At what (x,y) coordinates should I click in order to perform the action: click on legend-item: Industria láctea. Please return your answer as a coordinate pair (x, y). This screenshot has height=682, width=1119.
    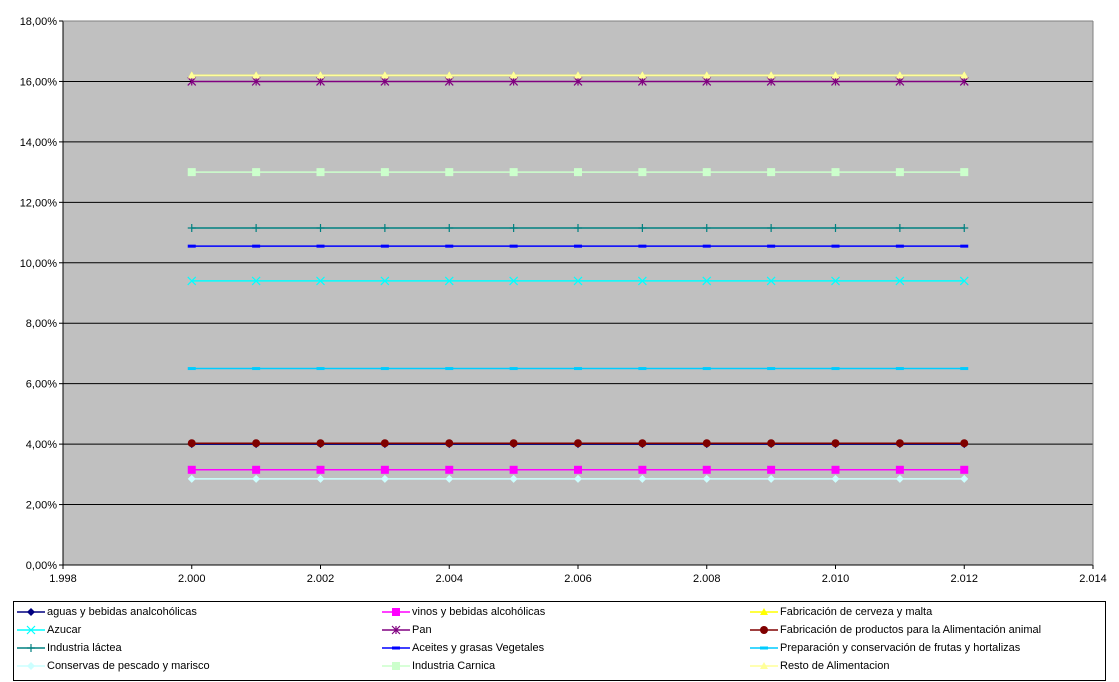
    Looking at the image, I should click on (69, 648).